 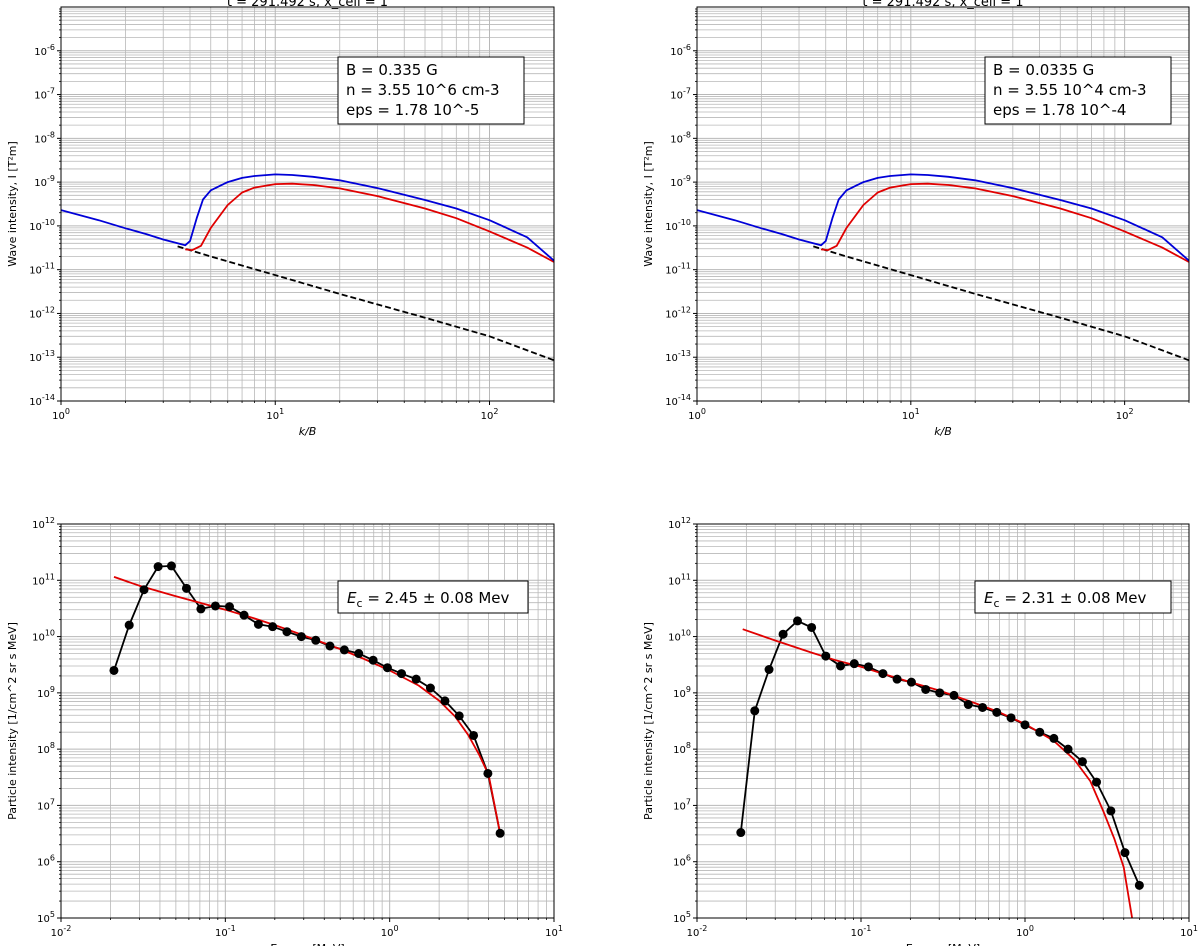 I want to click on cutoff-energy-label: Ec = 2.45 ± 0.08 Mev, so click(x=428, y=599).